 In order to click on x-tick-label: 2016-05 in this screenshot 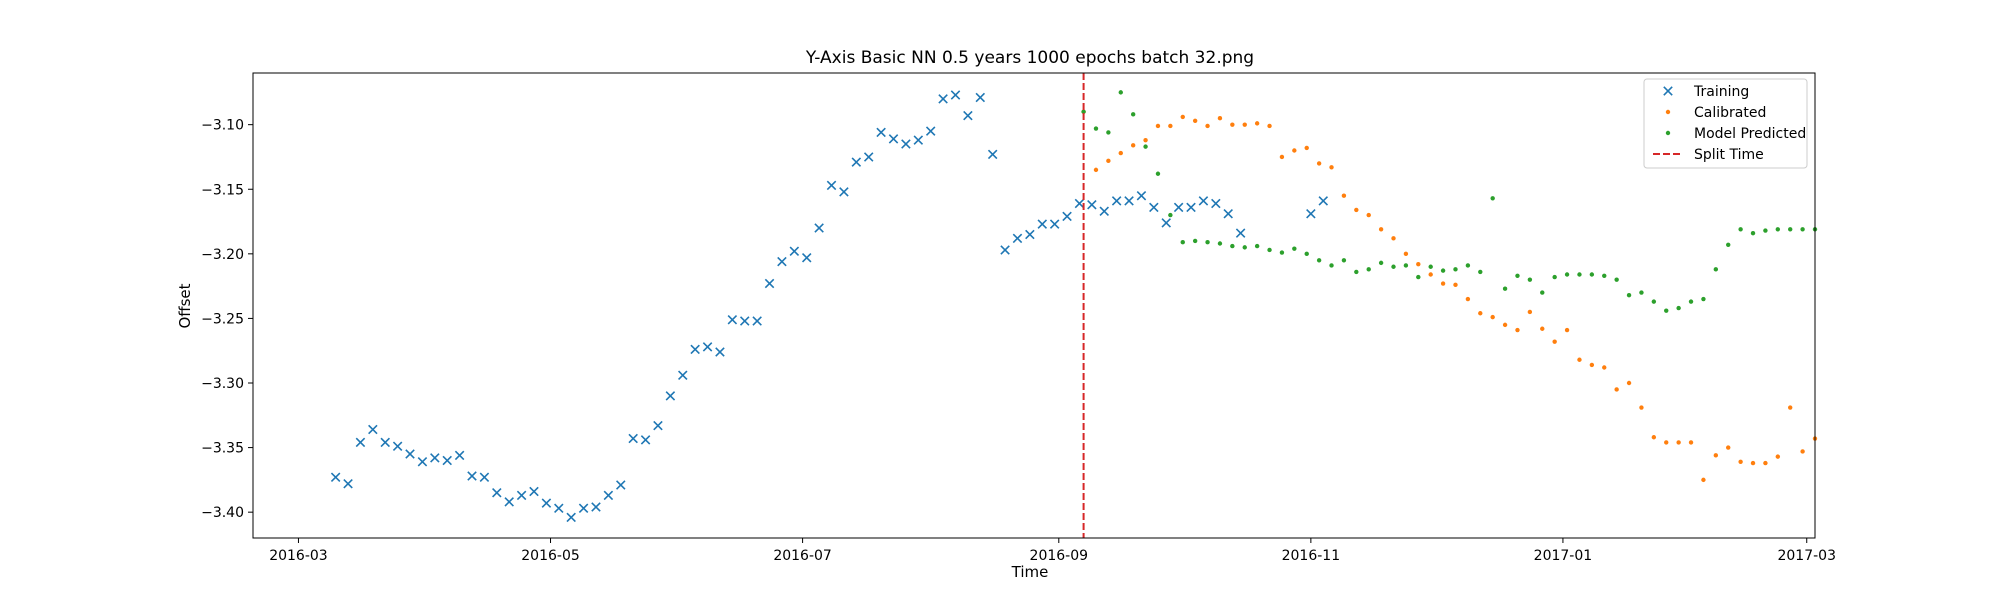, I will do `click(550, 556)`.